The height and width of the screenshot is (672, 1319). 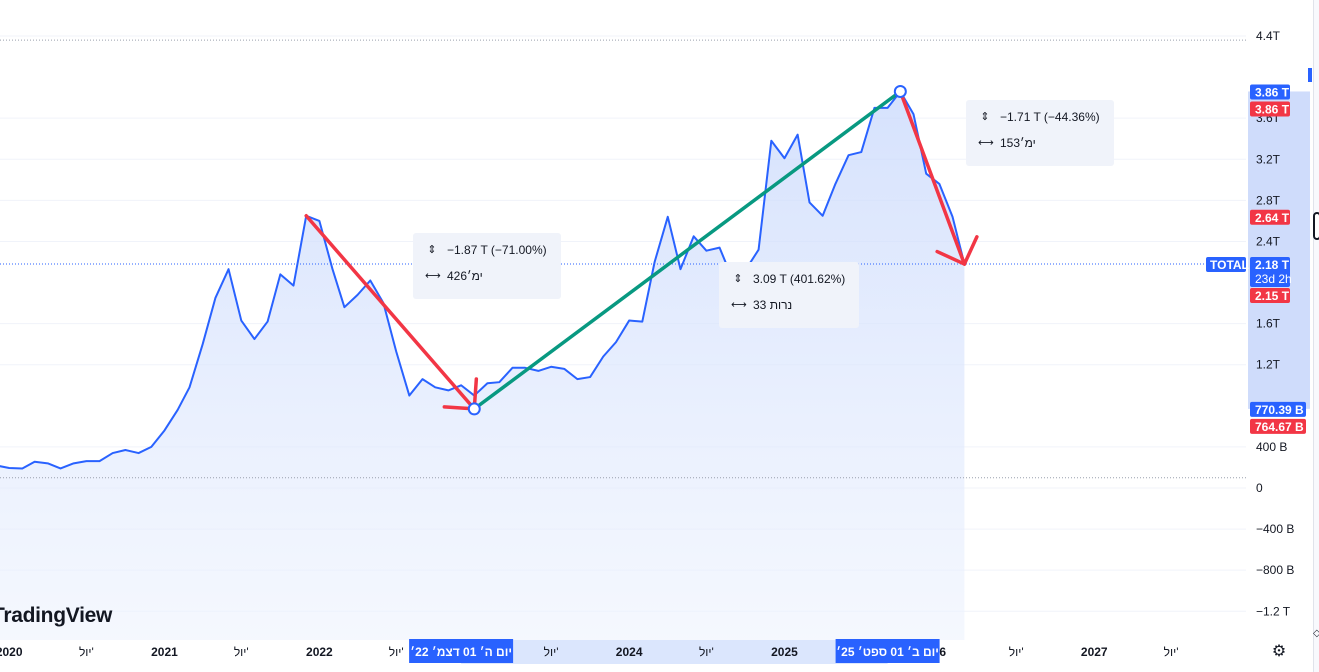 I want to click on series-tag-label: TOTAL, so click(x=1229, y=265).